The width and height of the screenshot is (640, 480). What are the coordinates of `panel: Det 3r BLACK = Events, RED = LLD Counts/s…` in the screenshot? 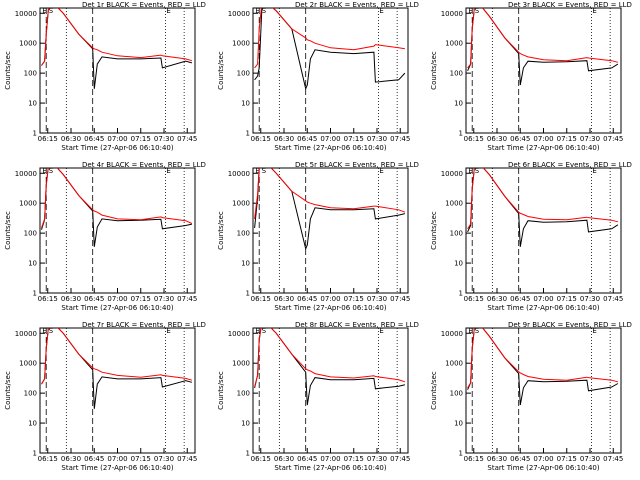 It's located at (531, 76).